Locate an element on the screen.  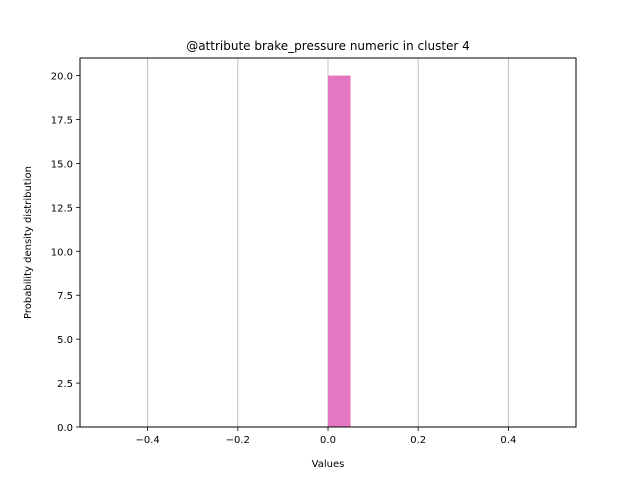
histogram-bar is located at coordinates (339, 251).